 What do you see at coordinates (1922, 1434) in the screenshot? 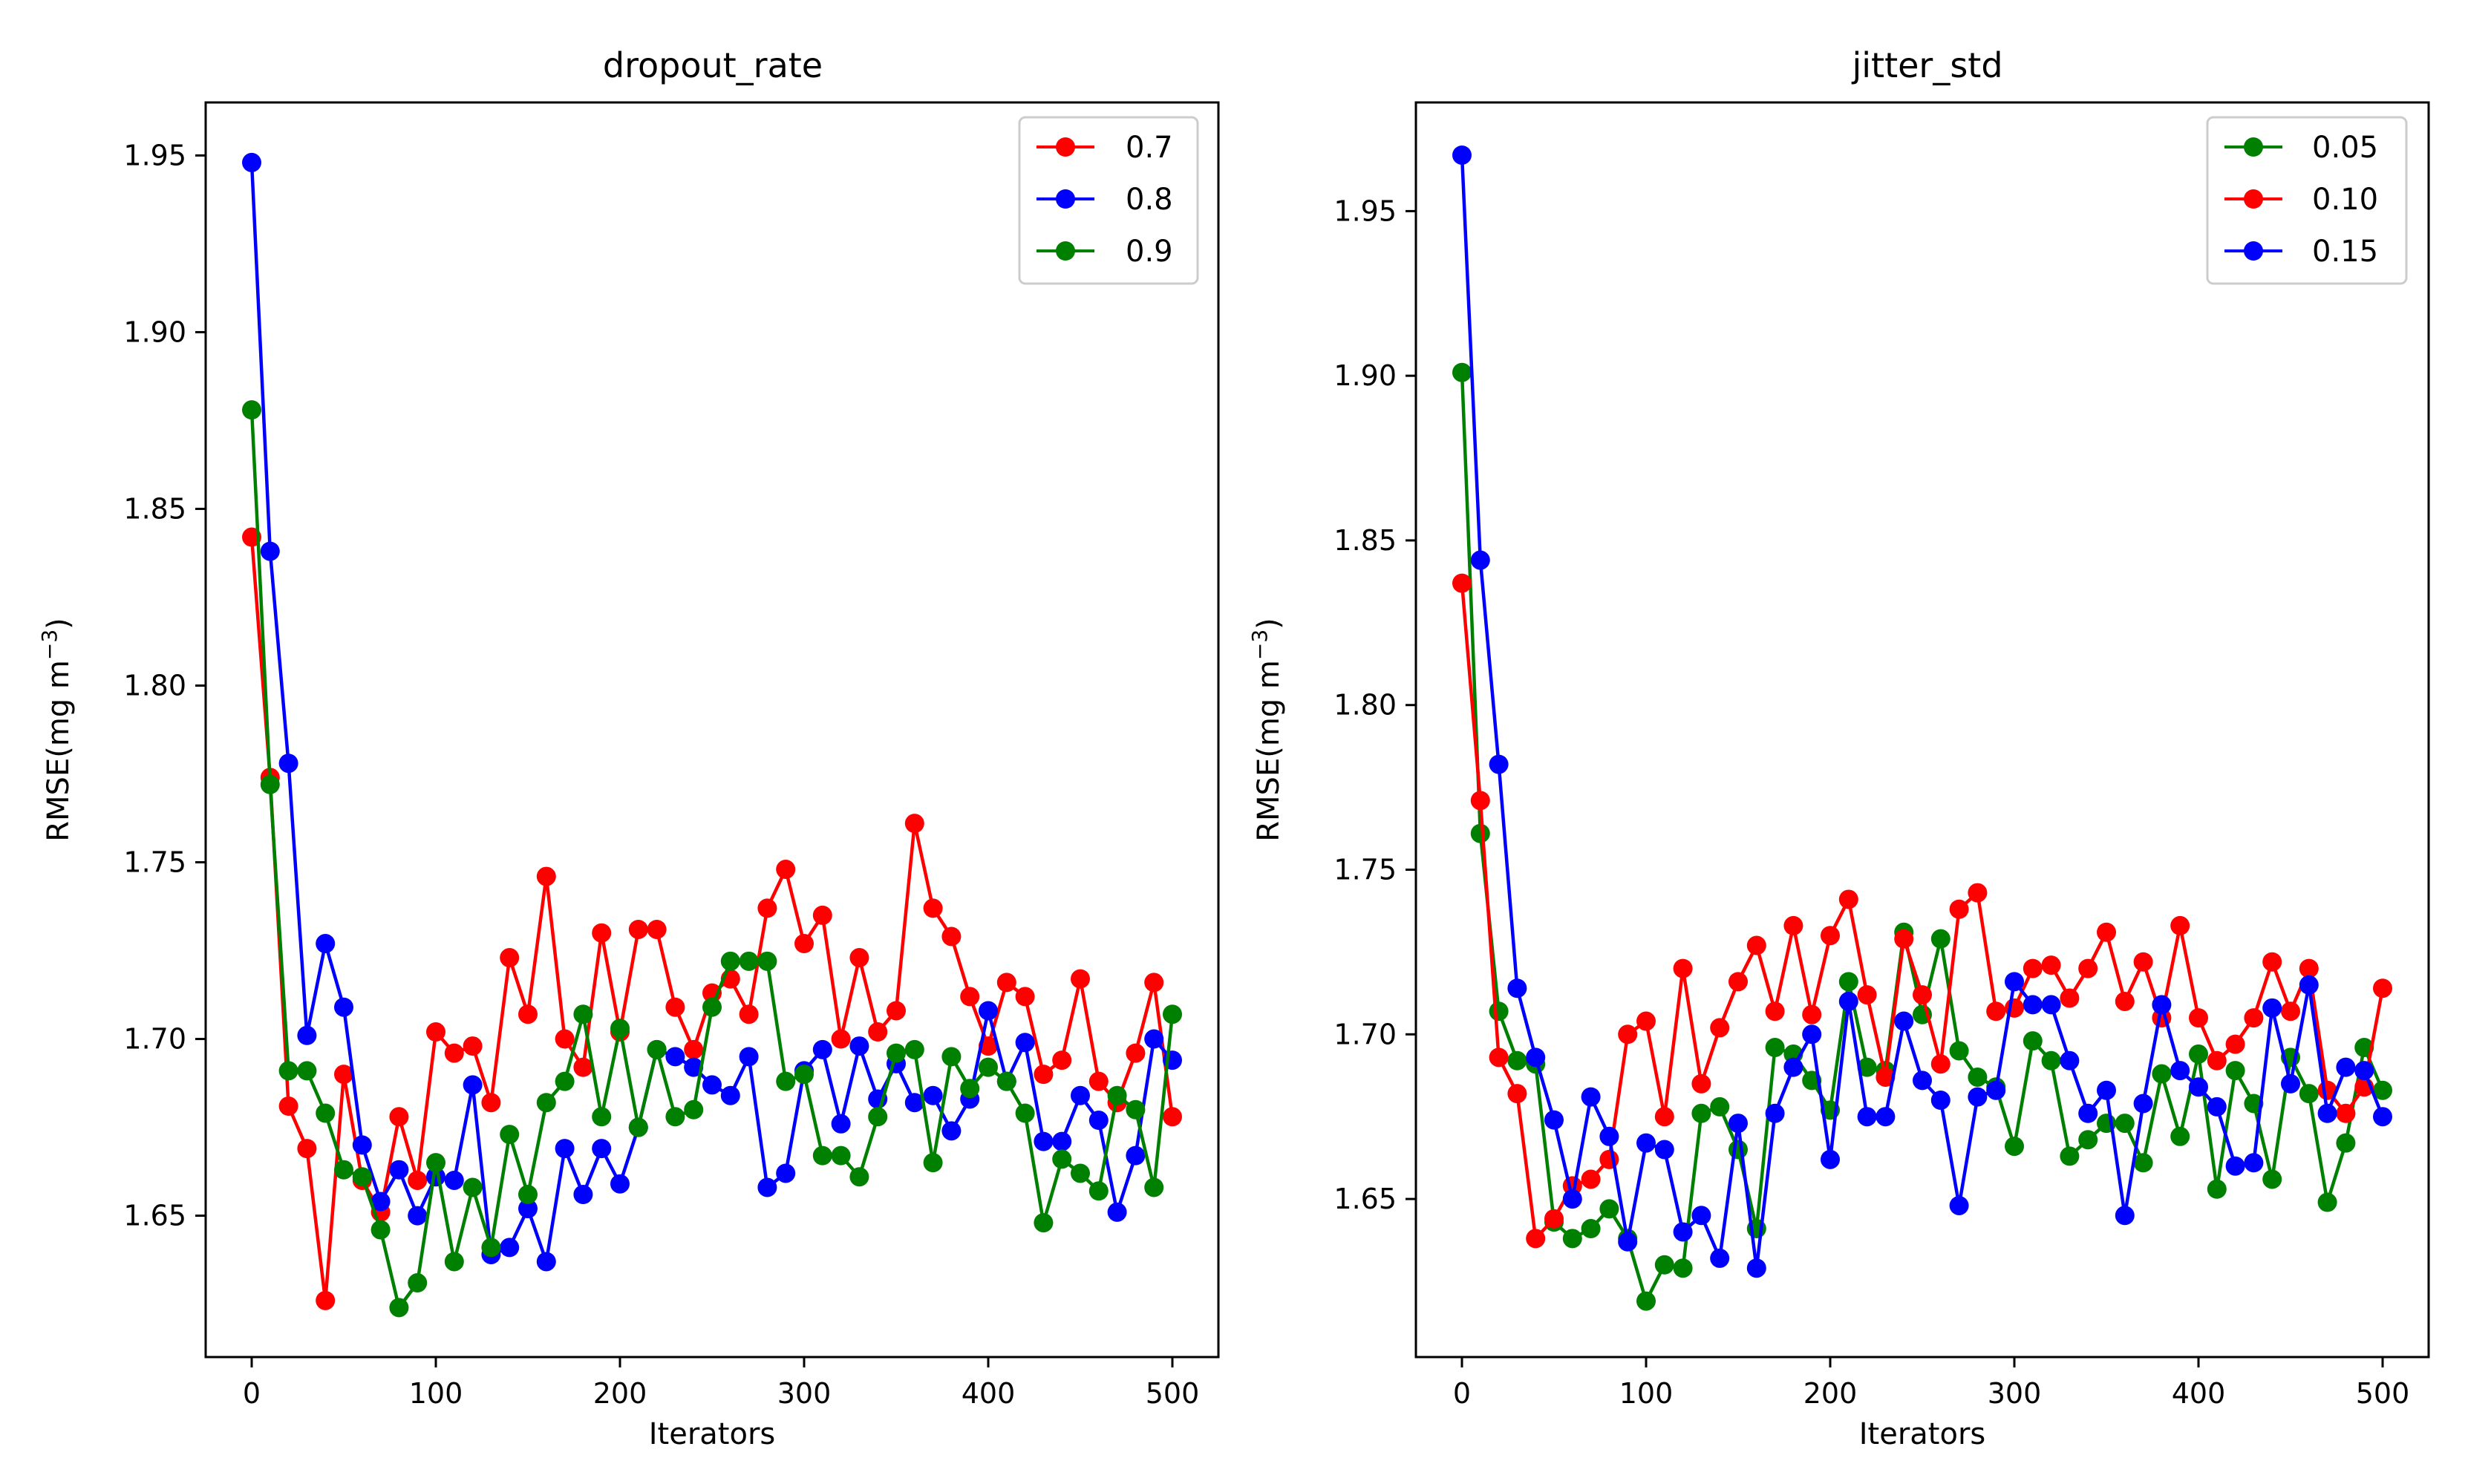
I see `x-axis-label: Iterators` at bounding box center [1922, 1434].